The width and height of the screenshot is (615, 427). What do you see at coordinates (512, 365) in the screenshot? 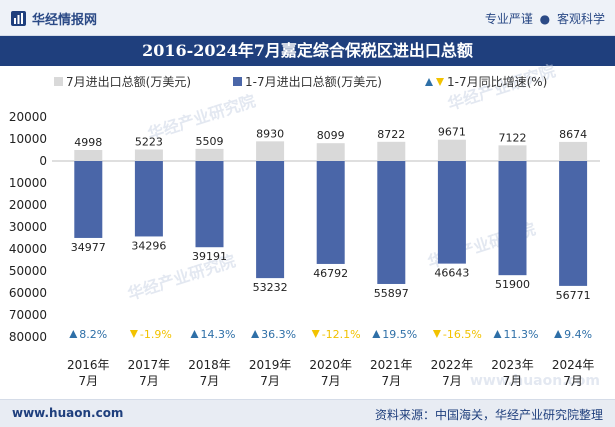
I see `x-tick-label-year: 2023年` at bounding box center [512, 365].